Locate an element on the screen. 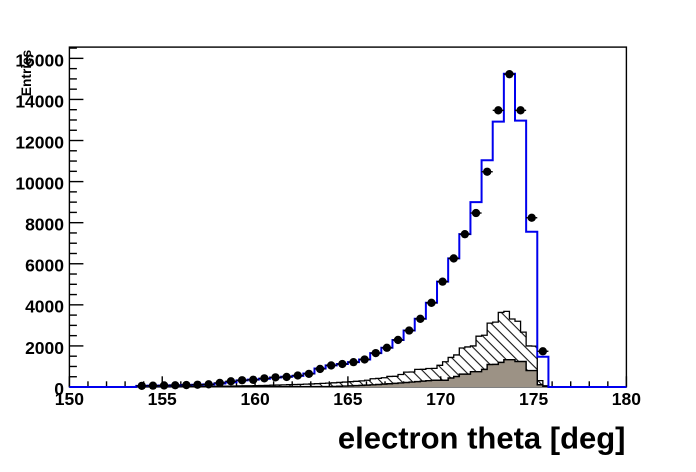 The width and height of the screenshot is (696, 472). svg-text: 4000 is located at coordinates (44, 307).